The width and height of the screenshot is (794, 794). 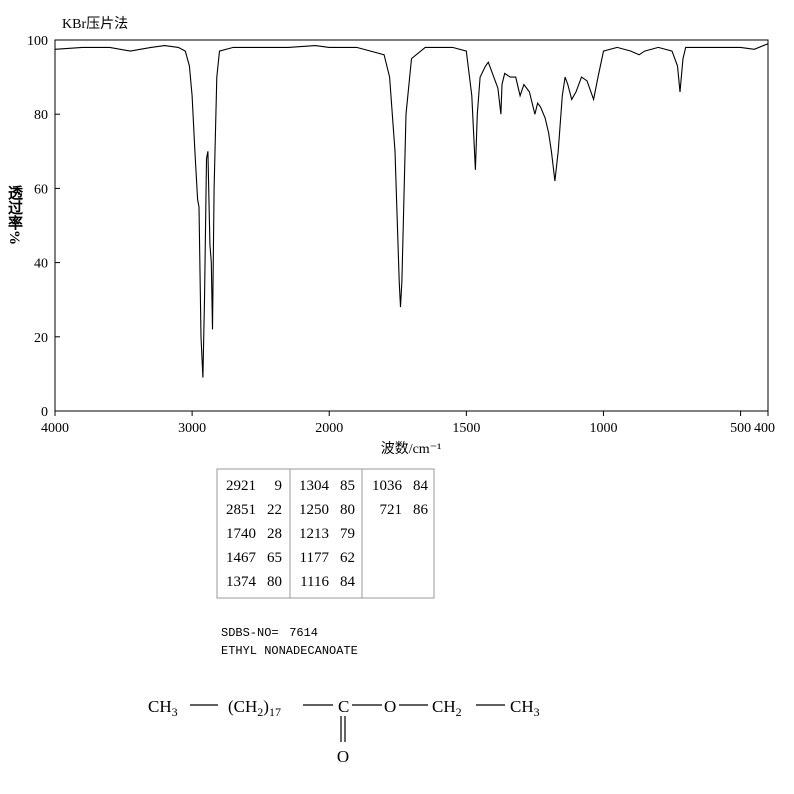 What do you see at coordinates (347, 558) in the screenshot?
I see `peak-transmittance: 62` at bounding box center [347, 558].